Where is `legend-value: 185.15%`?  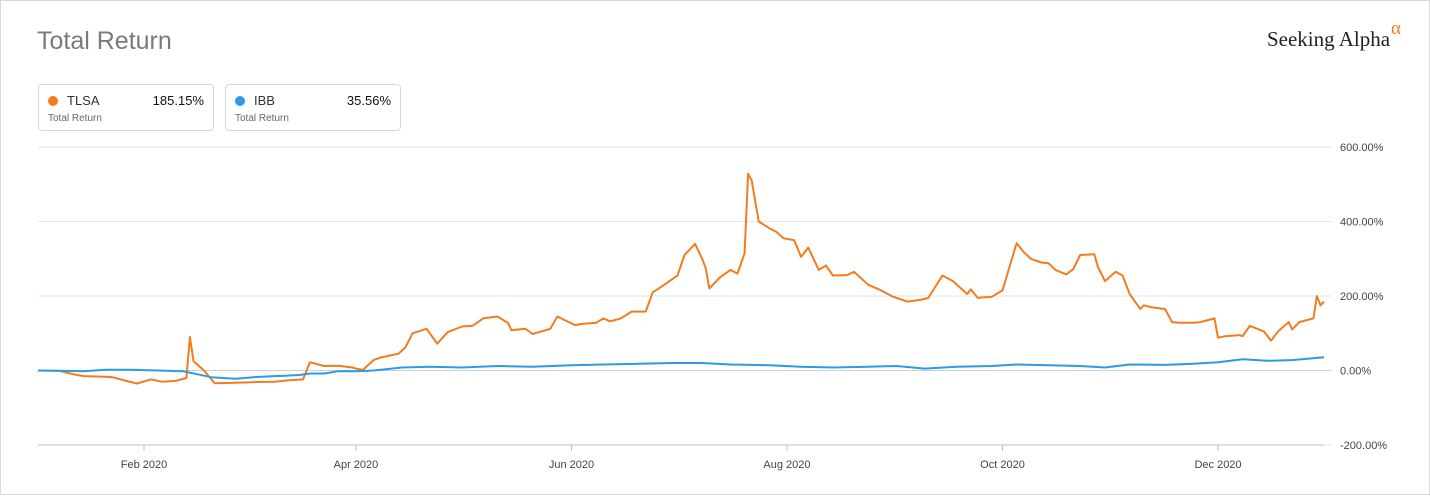
legend-value: 185.15% is located at coordinates (178, 100).